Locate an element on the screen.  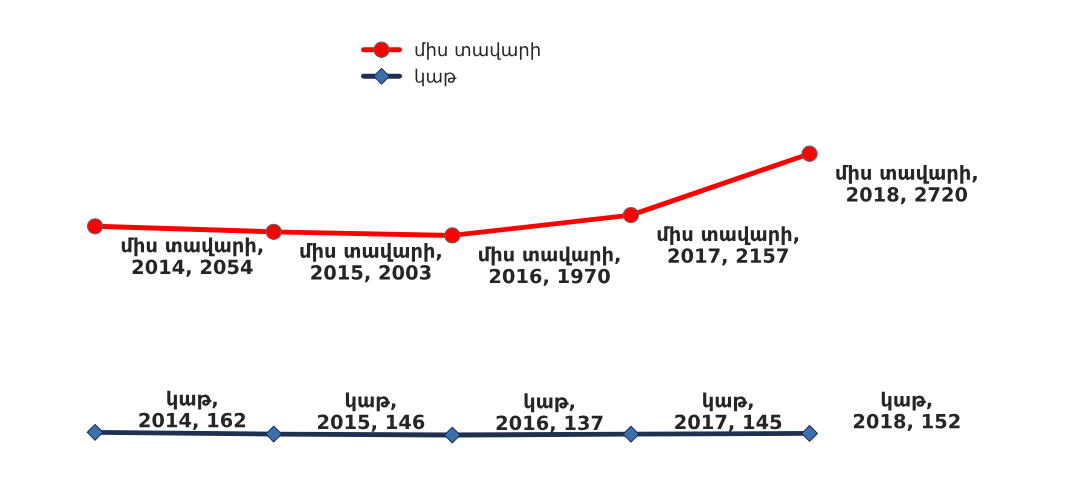
data-label: միս տավարի, 2014, 2054 is located at coordinates (192, 257).